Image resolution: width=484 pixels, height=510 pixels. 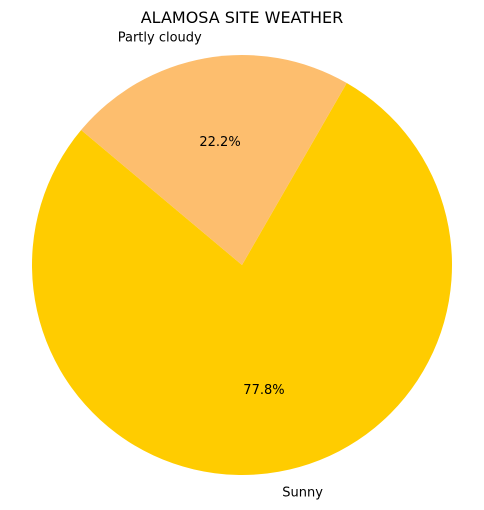 I want to click on slice-percent-sunny: 77.8%, so click(x=263, y=390).